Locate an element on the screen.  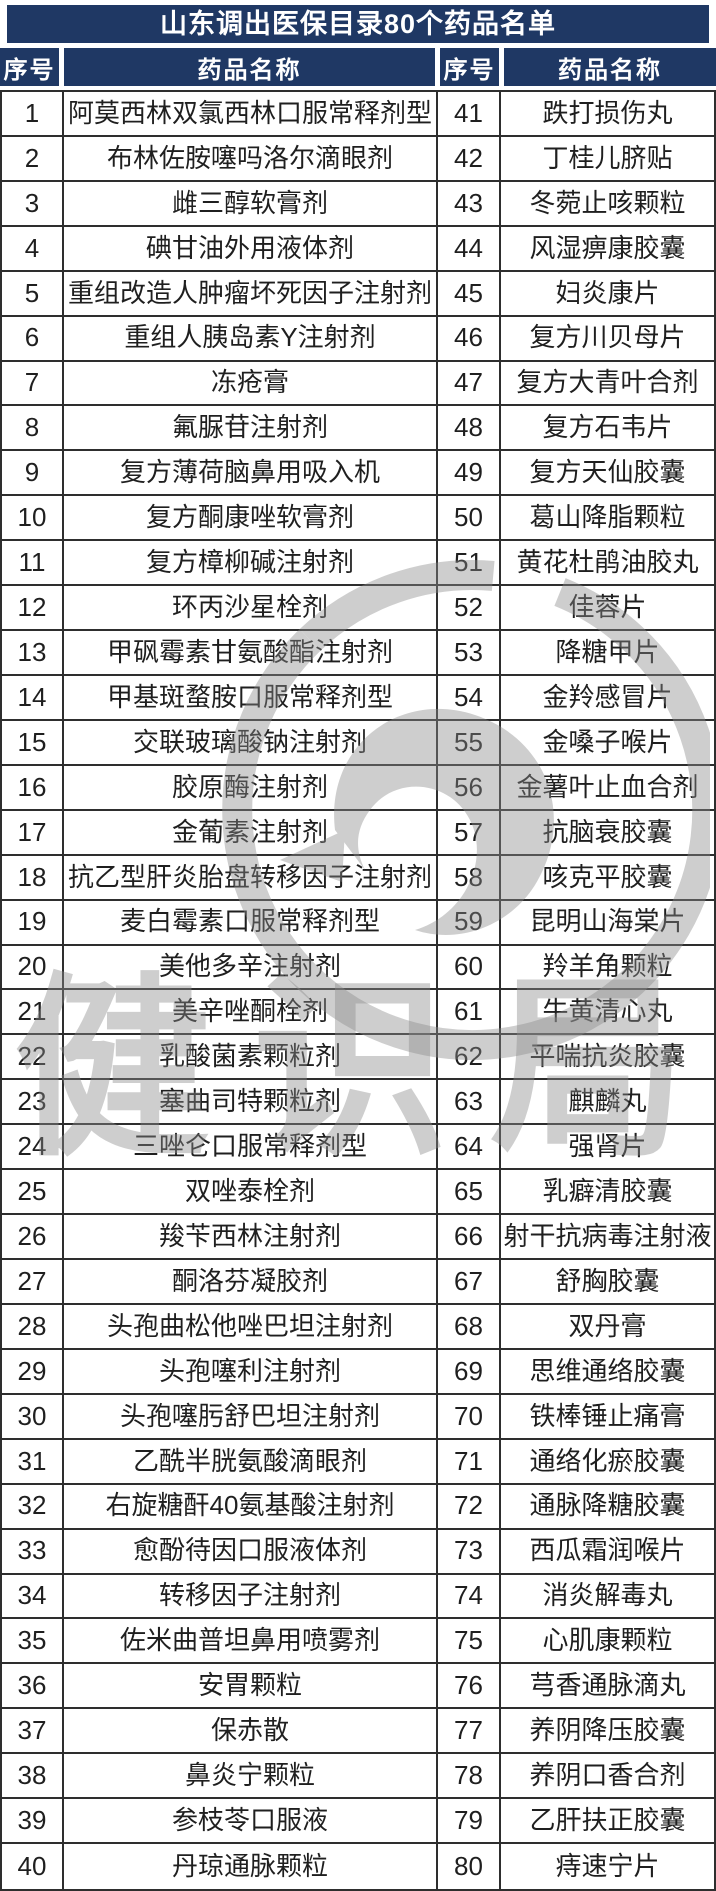
drug-name-right: 铁棒锤止痛膏 is located at coordinates (607, 1417).